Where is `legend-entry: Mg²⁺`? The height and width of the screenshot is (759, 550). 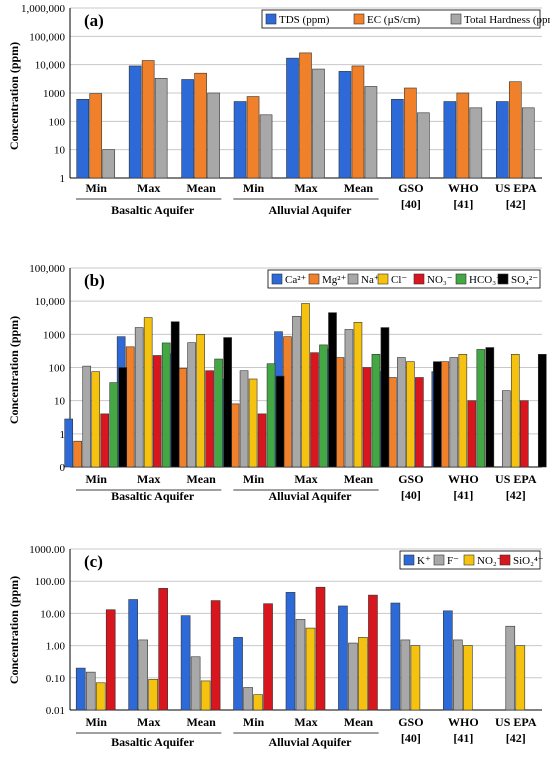
legend-entry: Mg²⁺ is located at coordinates (334, 280).